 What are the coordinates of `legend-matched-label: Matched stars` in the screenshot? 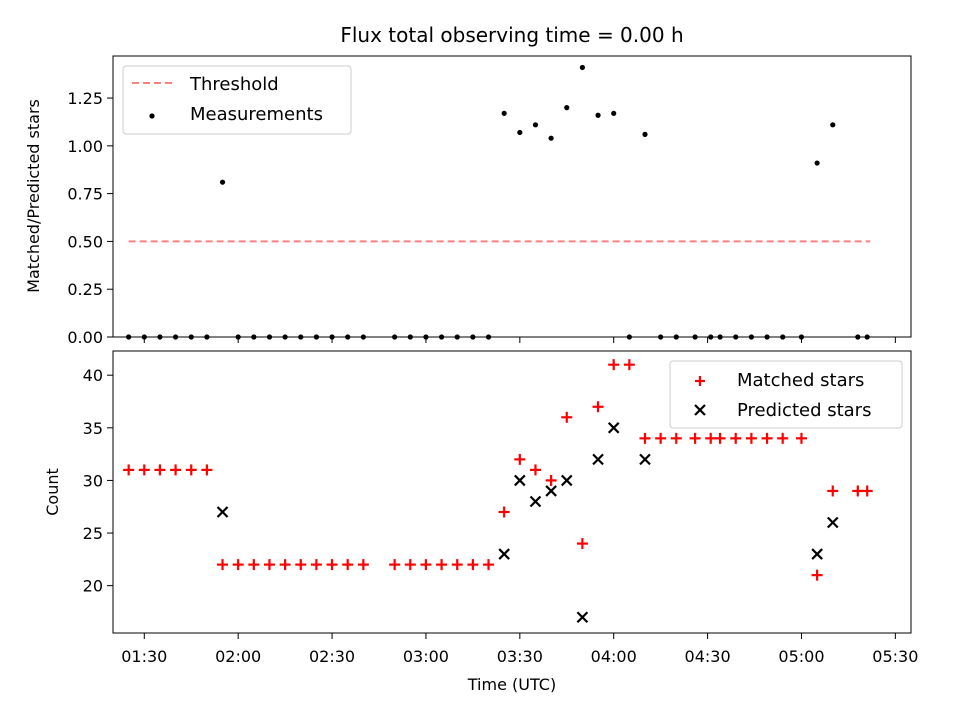 It's located at (800, 380).